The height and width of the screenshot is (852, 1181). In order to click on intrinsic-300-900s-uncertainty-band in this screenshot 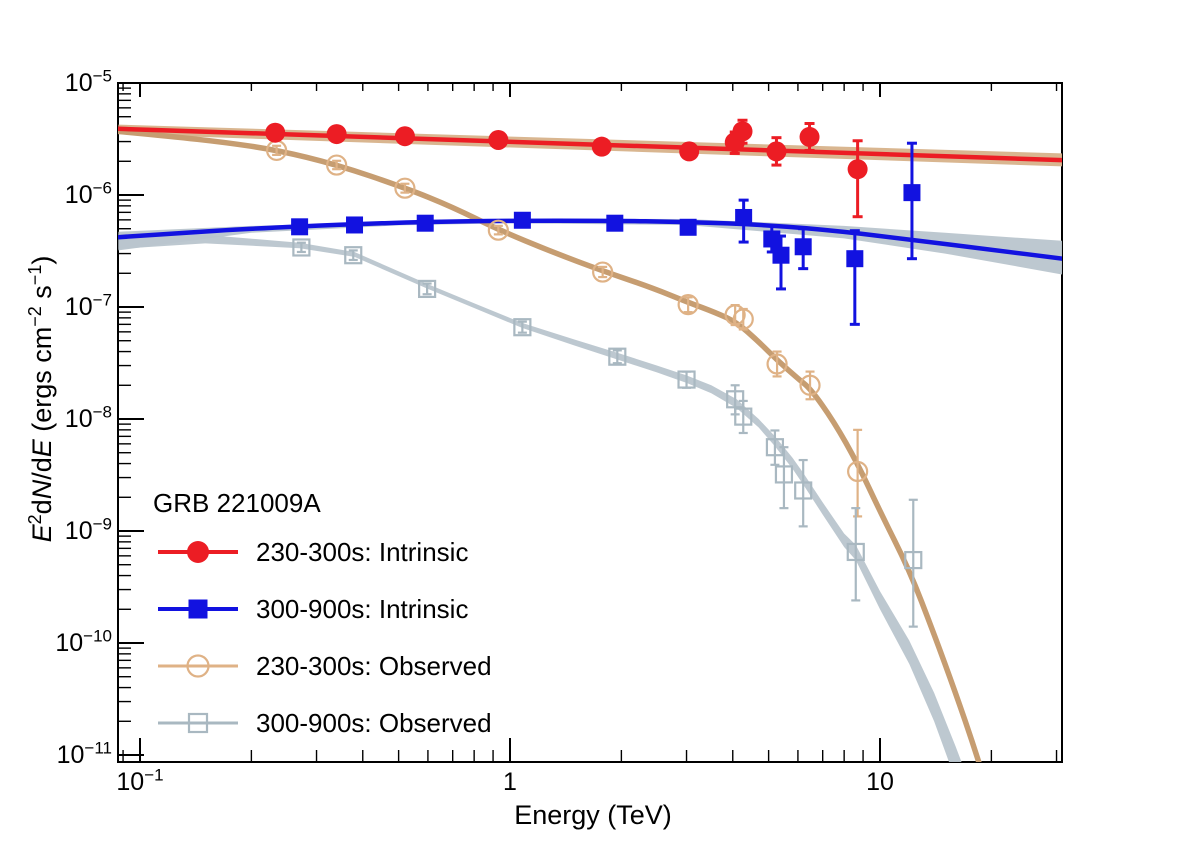, I will do `click(590, 246)`.